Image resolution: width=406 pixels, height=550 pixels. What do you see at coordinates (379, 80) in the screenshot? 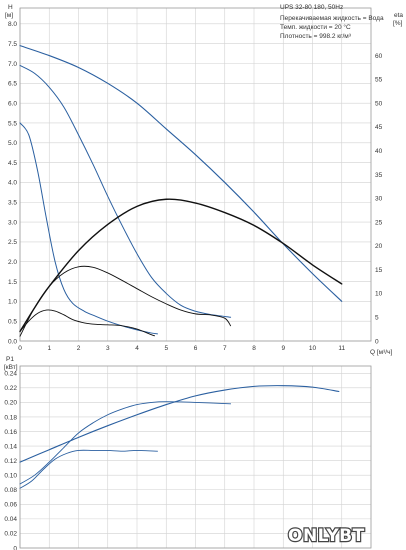
I see `eta-tick-label: 55` at bounding box center [379, 80].